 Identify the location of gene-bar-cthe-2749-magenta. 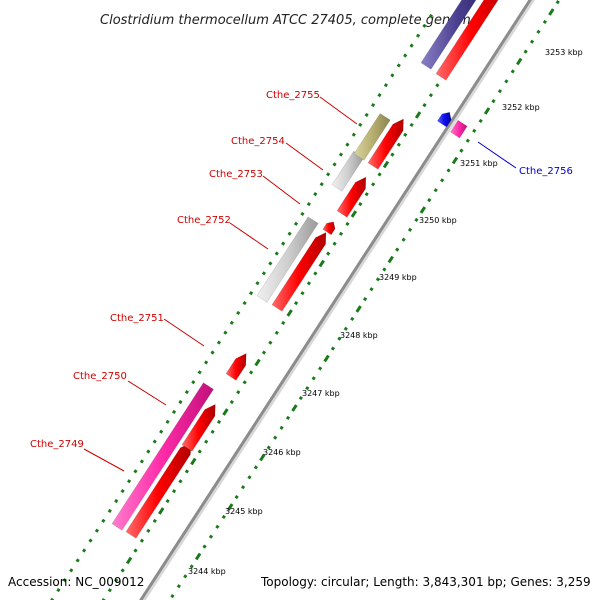
(162, 456).